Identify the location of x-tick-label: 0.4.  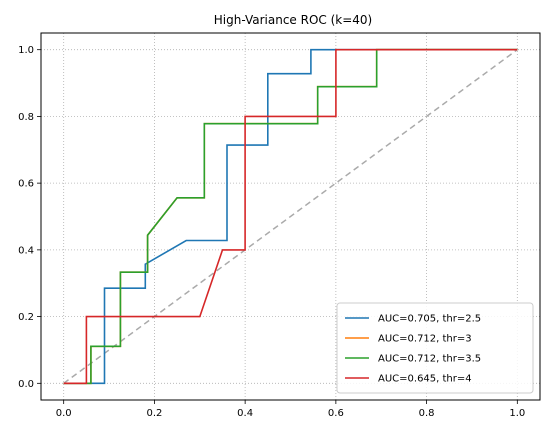
(245, 413).